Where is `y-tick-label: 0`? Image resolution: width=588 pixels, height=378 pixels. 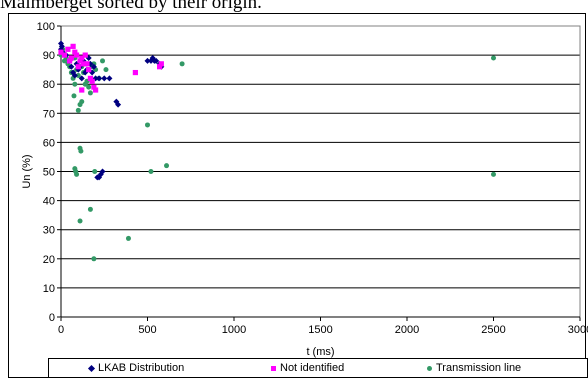 y-tick-label: 0 is located at coordinates (52, 318).